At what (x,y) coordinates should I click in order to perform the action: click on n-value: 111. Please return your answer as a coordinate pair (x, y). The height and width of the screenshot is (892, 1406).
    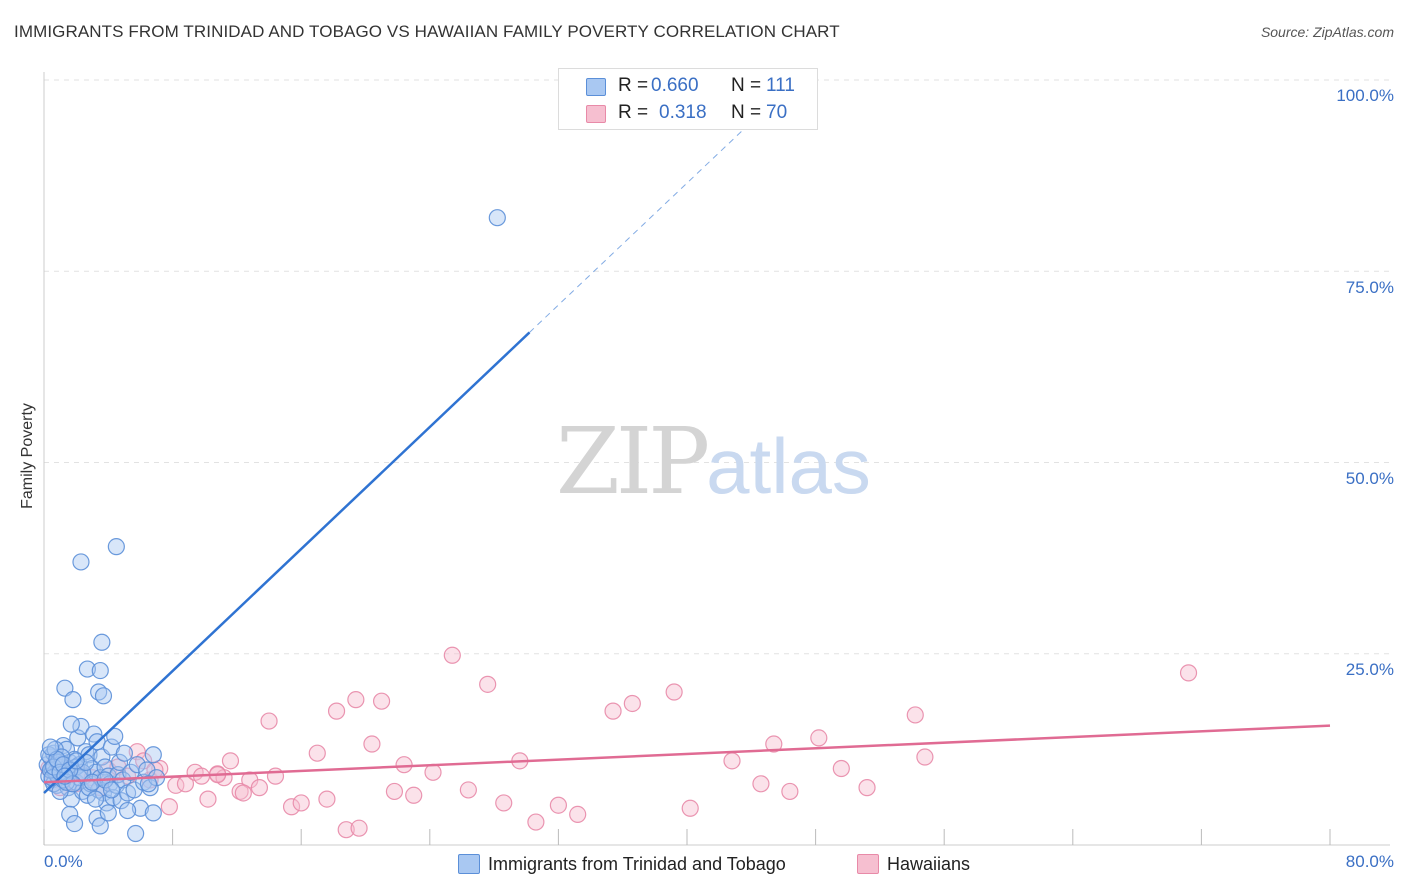
    Looking at the image, I should click on (780, 85).